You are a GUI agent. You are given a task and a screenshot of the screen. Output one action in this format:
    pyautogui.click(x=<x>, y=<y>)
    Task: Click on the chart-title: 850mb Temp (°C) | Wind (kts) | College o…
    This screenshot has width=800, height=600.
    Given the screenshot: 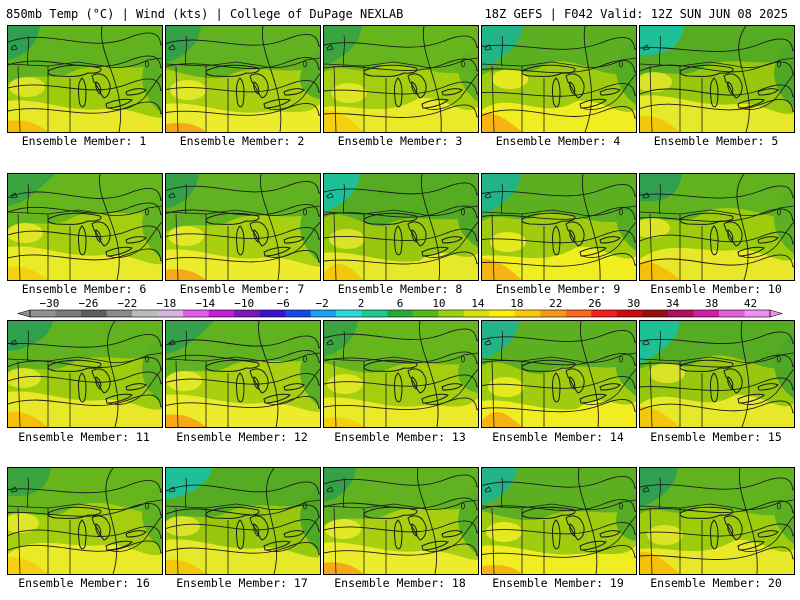 What is the action you would take?
    pyautogui.click(x=205, y=14)
    